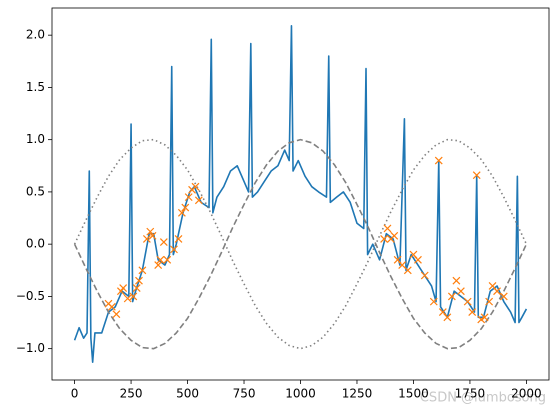  Describe the element at coordinates (187, 394) in the screenshot. I see `x-tick-label: 500` at that location.